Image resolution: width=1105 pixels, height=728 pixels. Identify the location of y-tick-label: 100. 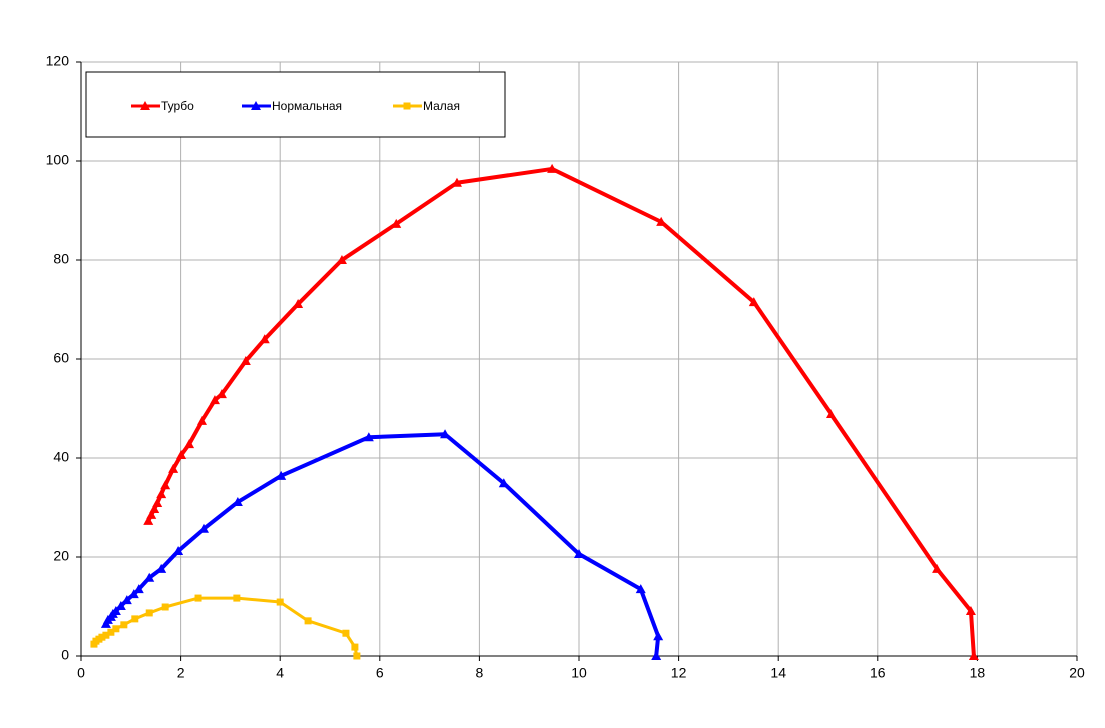
(58, 160).